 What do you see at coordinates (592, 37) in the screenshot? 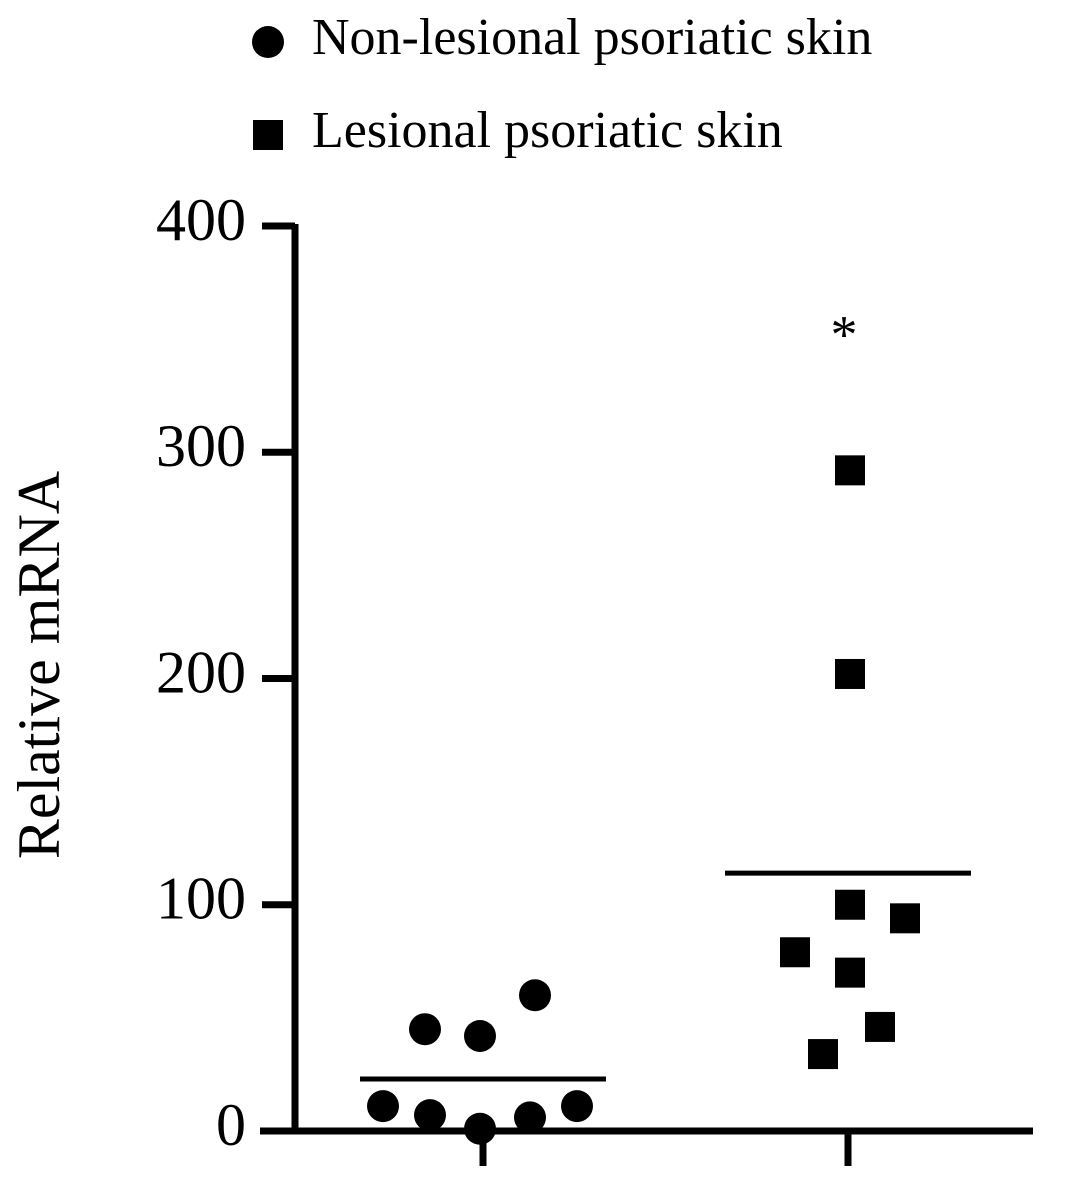
I see `legend-label: Non-lesional psoriatic skin` at bounding box center [592, 37].